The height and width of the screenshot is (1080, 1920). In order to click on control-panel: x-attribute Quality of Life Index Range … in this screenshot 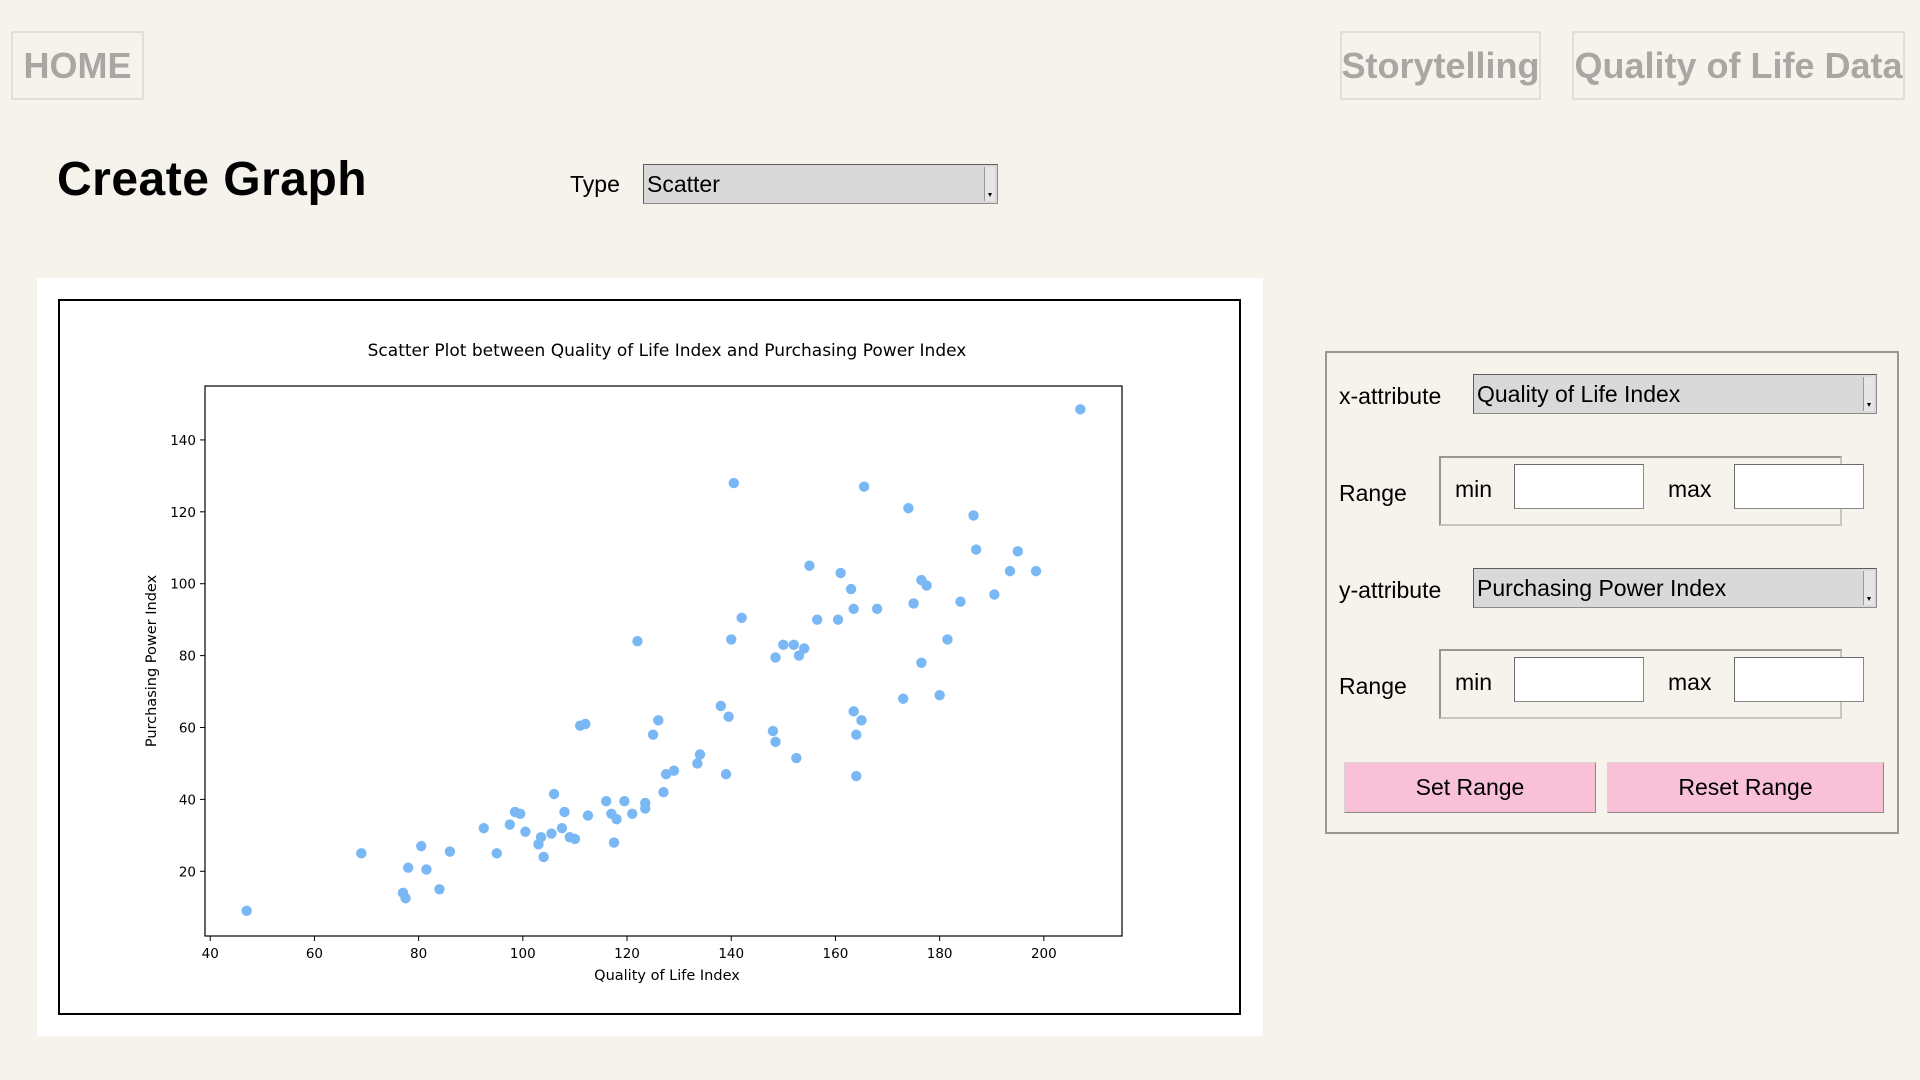, I will do `click(1612, 592)`.